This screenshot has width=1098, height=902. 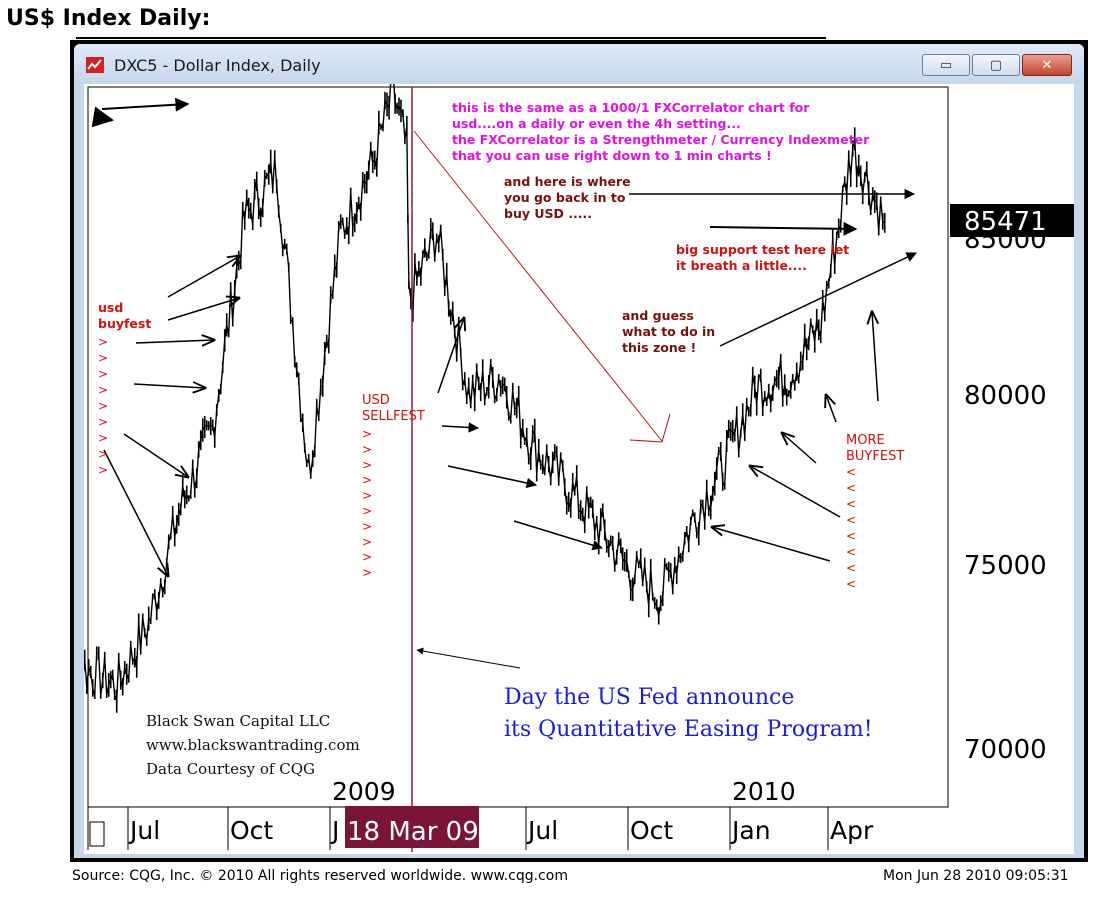 What do you see at coordinates (1005, 566) in the screenshot?
I see `y-tick-label: 75000` at bounding box center [1005, 566].